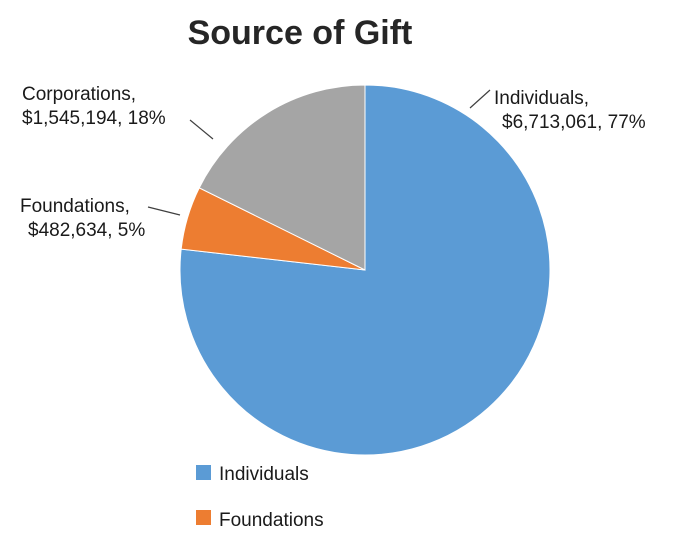 The image size is (700, 550). I want to click on leader-line-corporations, so click(201, 129).